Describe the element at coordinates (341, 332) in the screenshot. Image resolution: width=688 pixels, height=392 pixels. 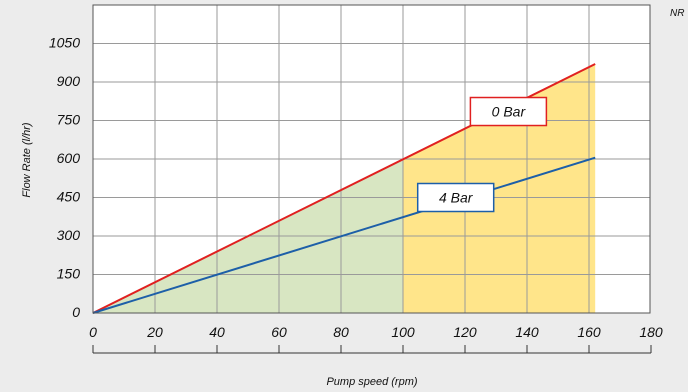
I see `x-tick-label: 80` at that location.